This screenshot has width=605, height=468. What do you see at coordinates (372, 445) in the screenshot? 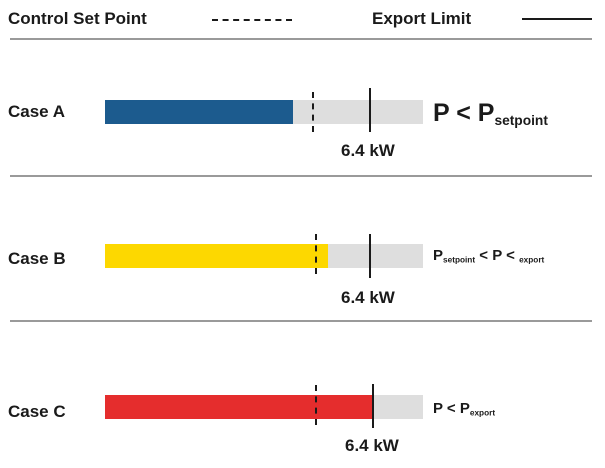
I see `case-c-limit-value: 6.4 kW` at bounding box center [372, 445].